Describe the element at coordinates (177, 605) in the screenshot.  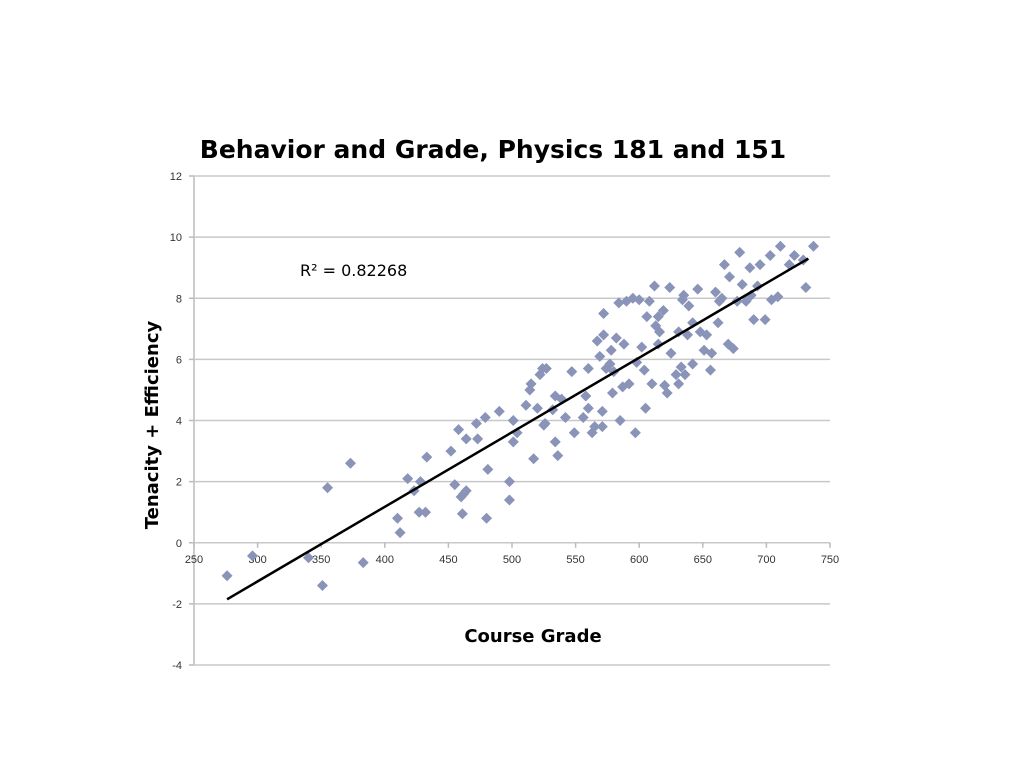
I see `y-tick-label: -2` at that location.